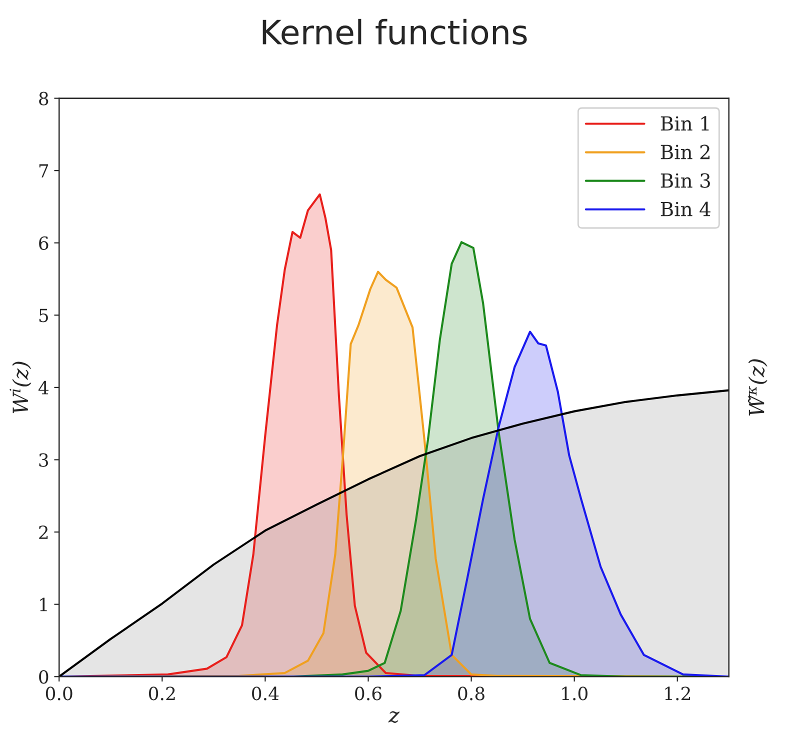  Describe the element at coordinates (43, 387) in the screenshot. I see `y-tick-label: 4` at that location.